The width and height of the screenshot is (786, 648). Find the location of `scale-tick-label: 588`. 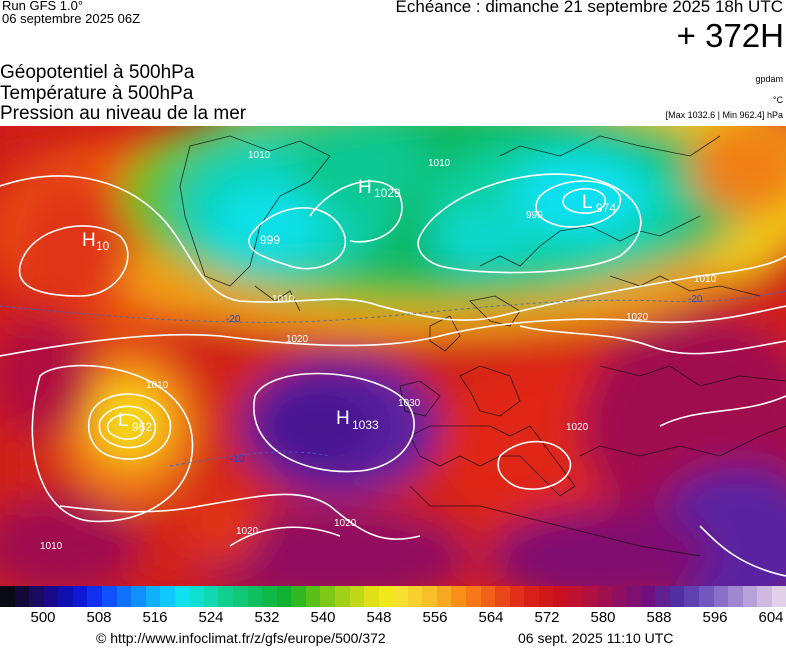

scale-tick-label: 588 is located at coordinates (659, 617).